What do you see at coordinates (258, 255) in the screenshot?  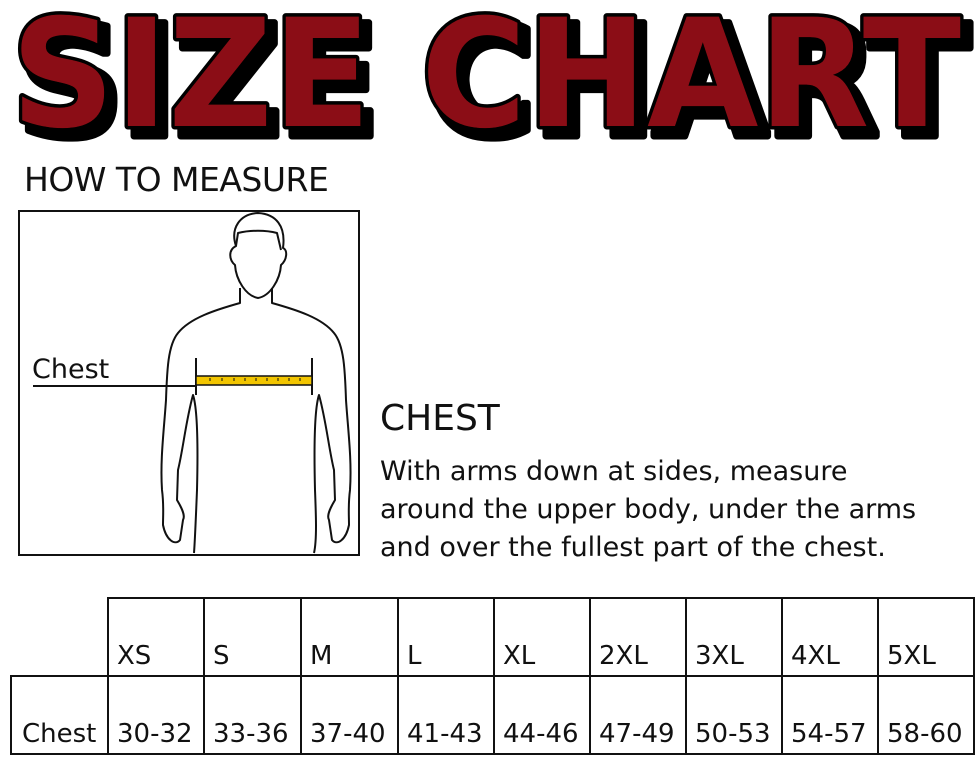 I see `head-outline` at bounding box center [258, 255].